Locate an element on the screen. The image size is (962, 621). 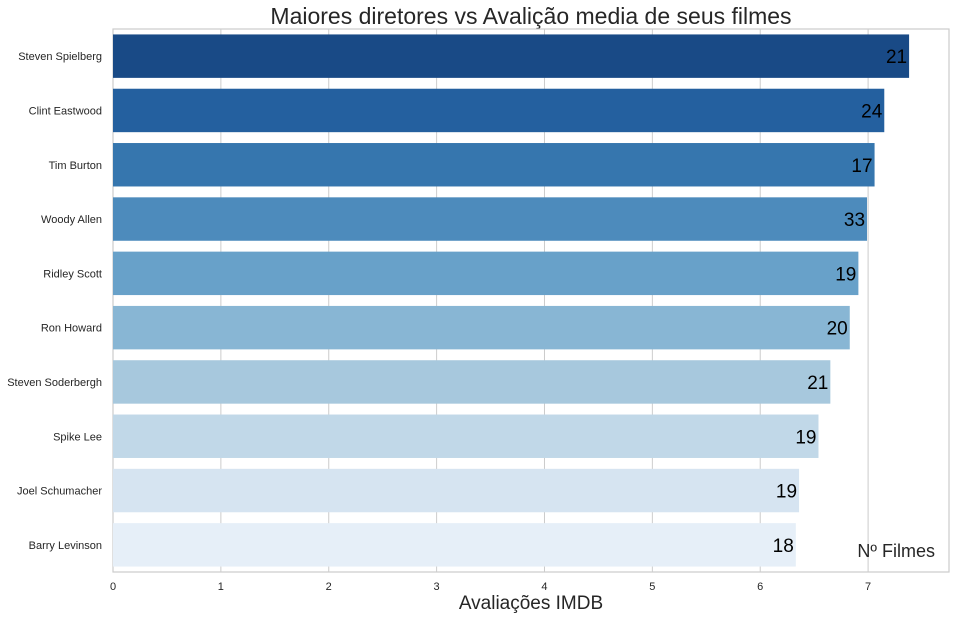
y-tick-label: Ridley Scott is located at coordinates (72, 274).